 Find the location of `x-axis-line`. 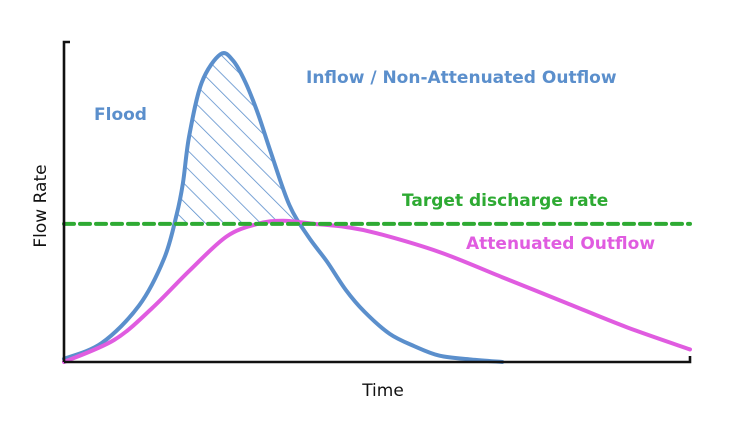

x-axis-line is located at coordinates (378, 360).